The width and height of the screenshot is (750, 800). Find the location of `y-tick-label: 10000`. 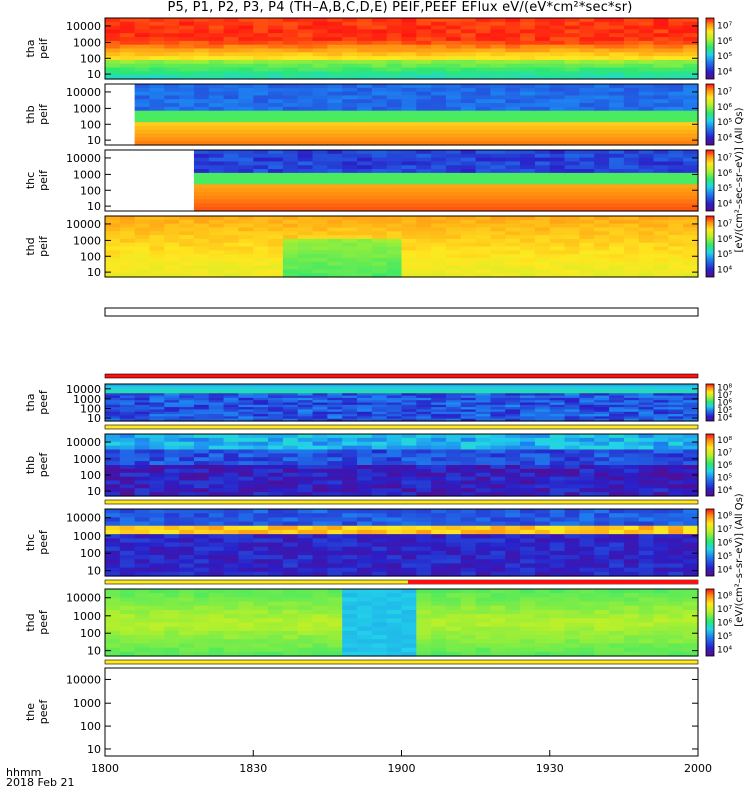

y-tick-label: 10000 is located at coordinates (83, 224).